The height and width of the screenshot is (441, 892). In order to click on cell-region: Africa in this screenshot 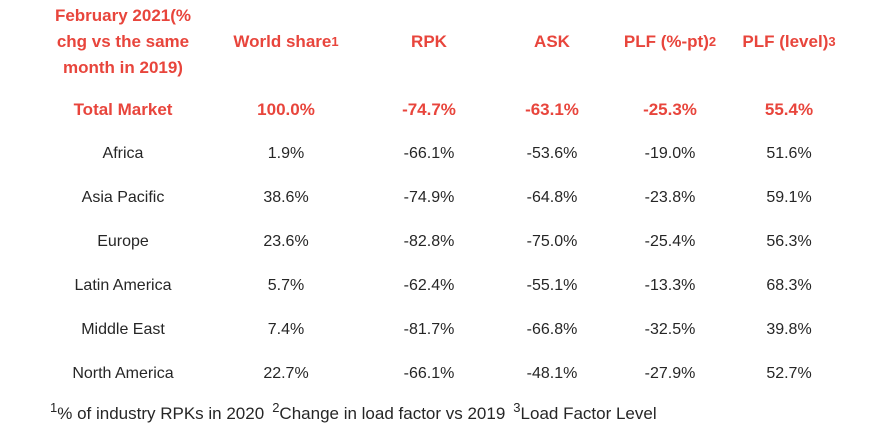, I will do `click(123, 153)`.